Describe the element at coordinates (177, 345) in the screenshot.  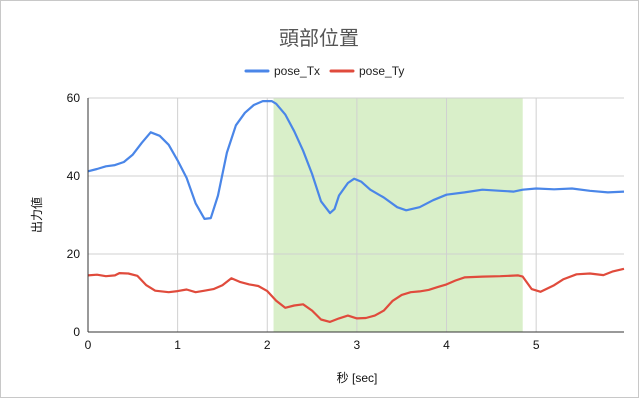
I see `x-tick-label: 1` at that location.